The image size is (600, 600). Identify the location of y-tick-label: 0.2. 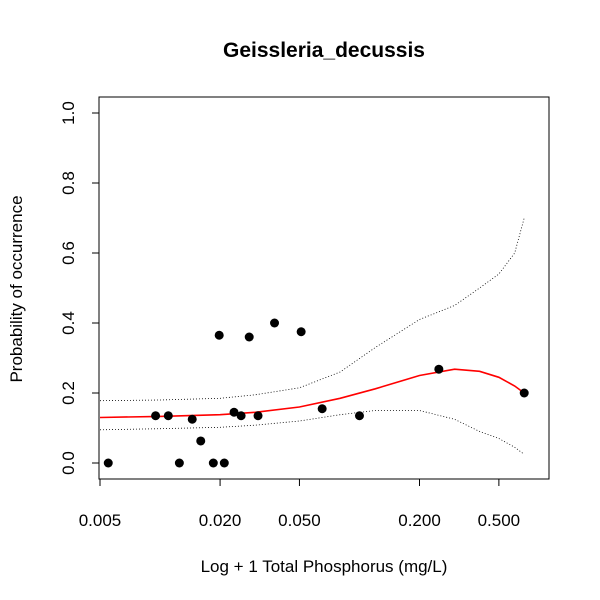
(68, 393).